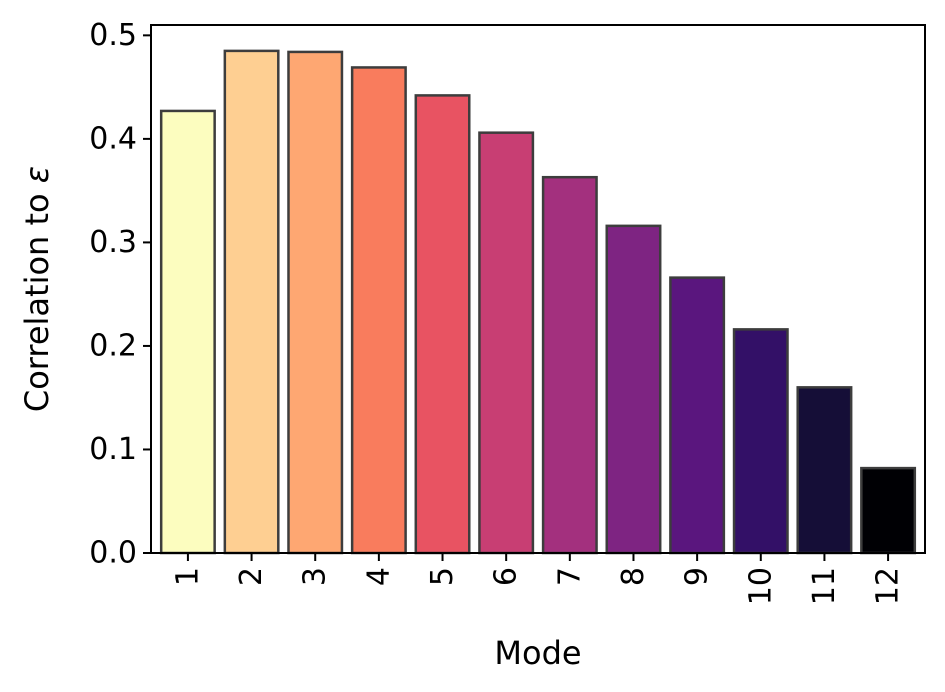 The image size is (945, 692). I want to click on x-tick-label: 8, so click(633, 576).